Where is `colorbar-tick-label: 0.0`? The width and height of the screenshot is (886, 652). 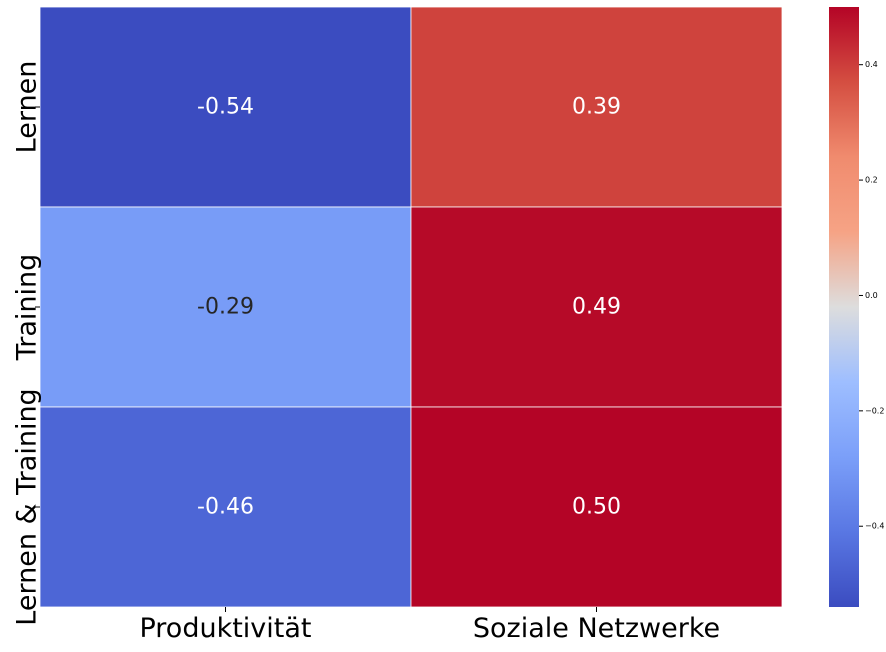 colorbar-tick-label: 0.0 is located at coordinates (871, 295).